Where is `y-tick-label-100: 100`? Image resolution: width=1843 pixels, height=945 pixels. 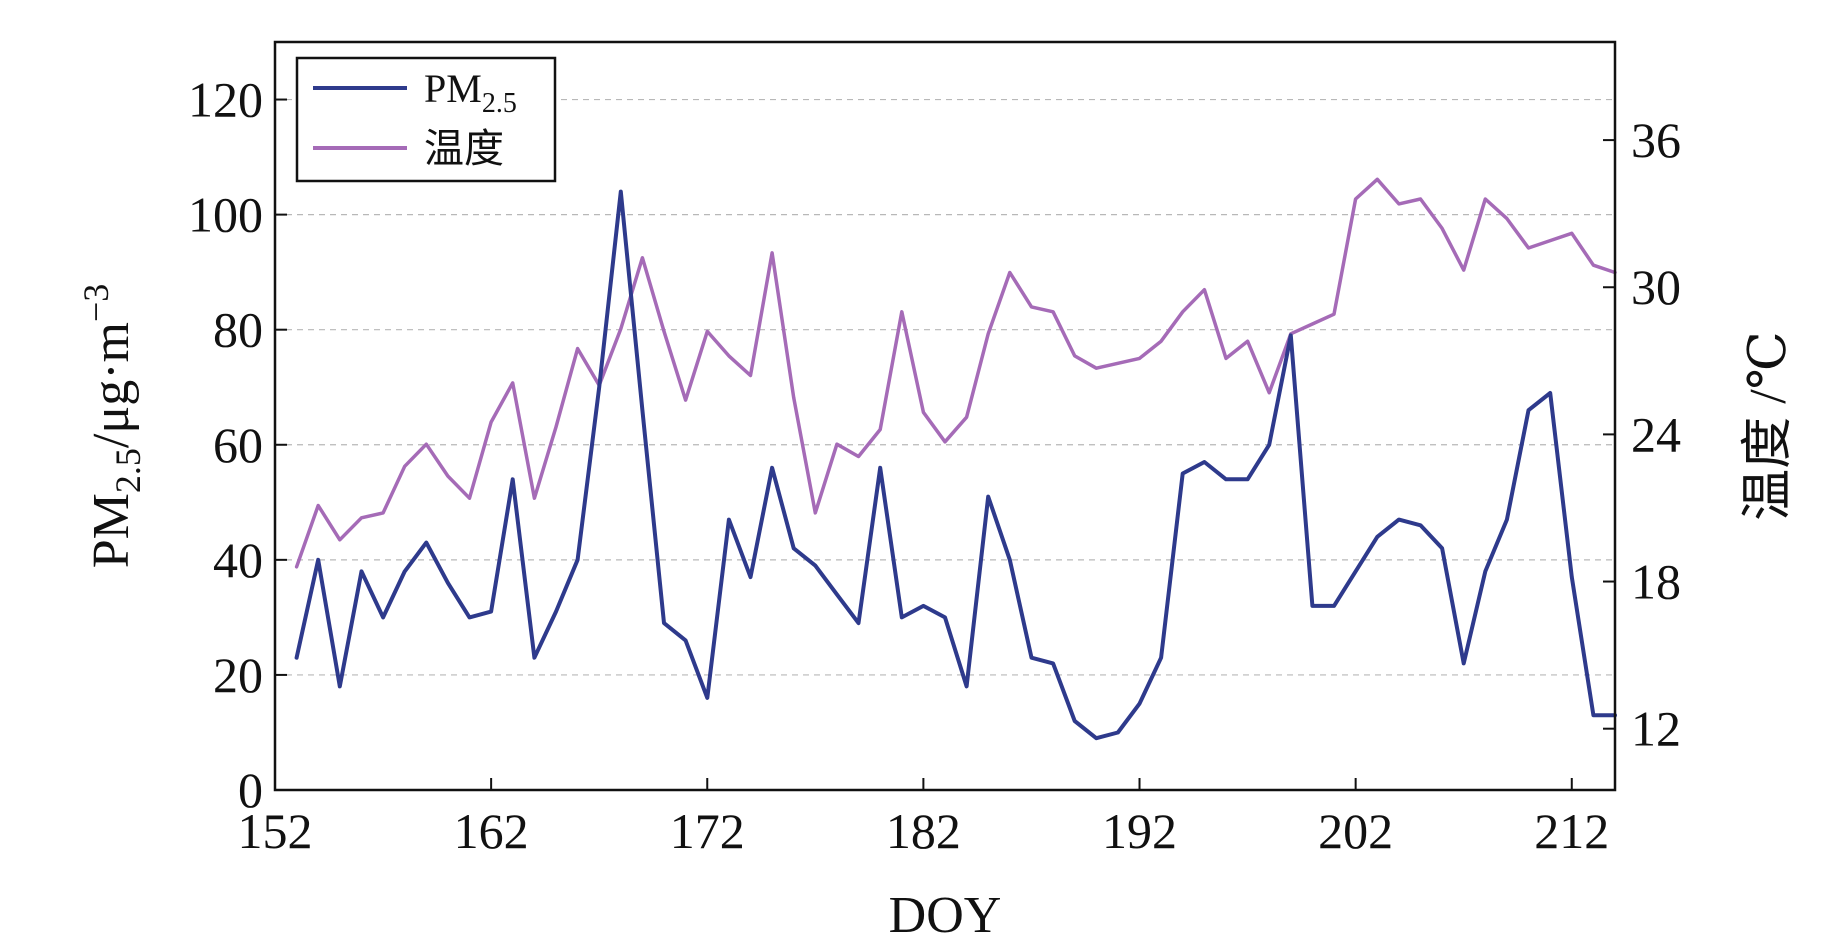 y-tick-label-100: 100 is located at coordinates (225, 215).